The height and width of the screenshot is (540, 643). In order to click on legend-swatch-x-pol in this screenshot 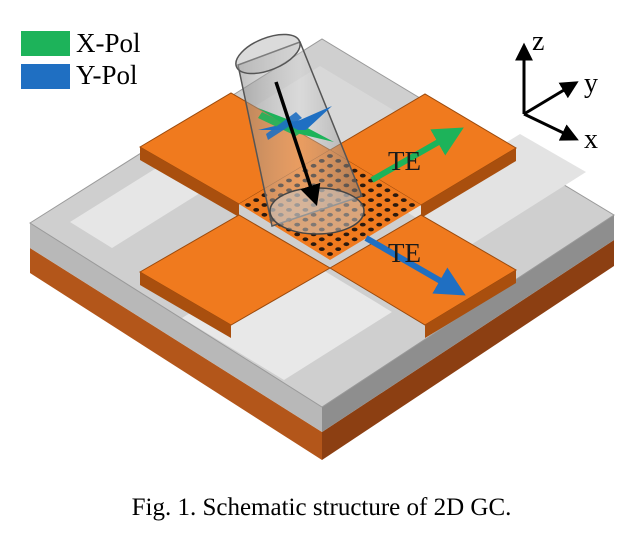, I will do `click(45, 43)`.